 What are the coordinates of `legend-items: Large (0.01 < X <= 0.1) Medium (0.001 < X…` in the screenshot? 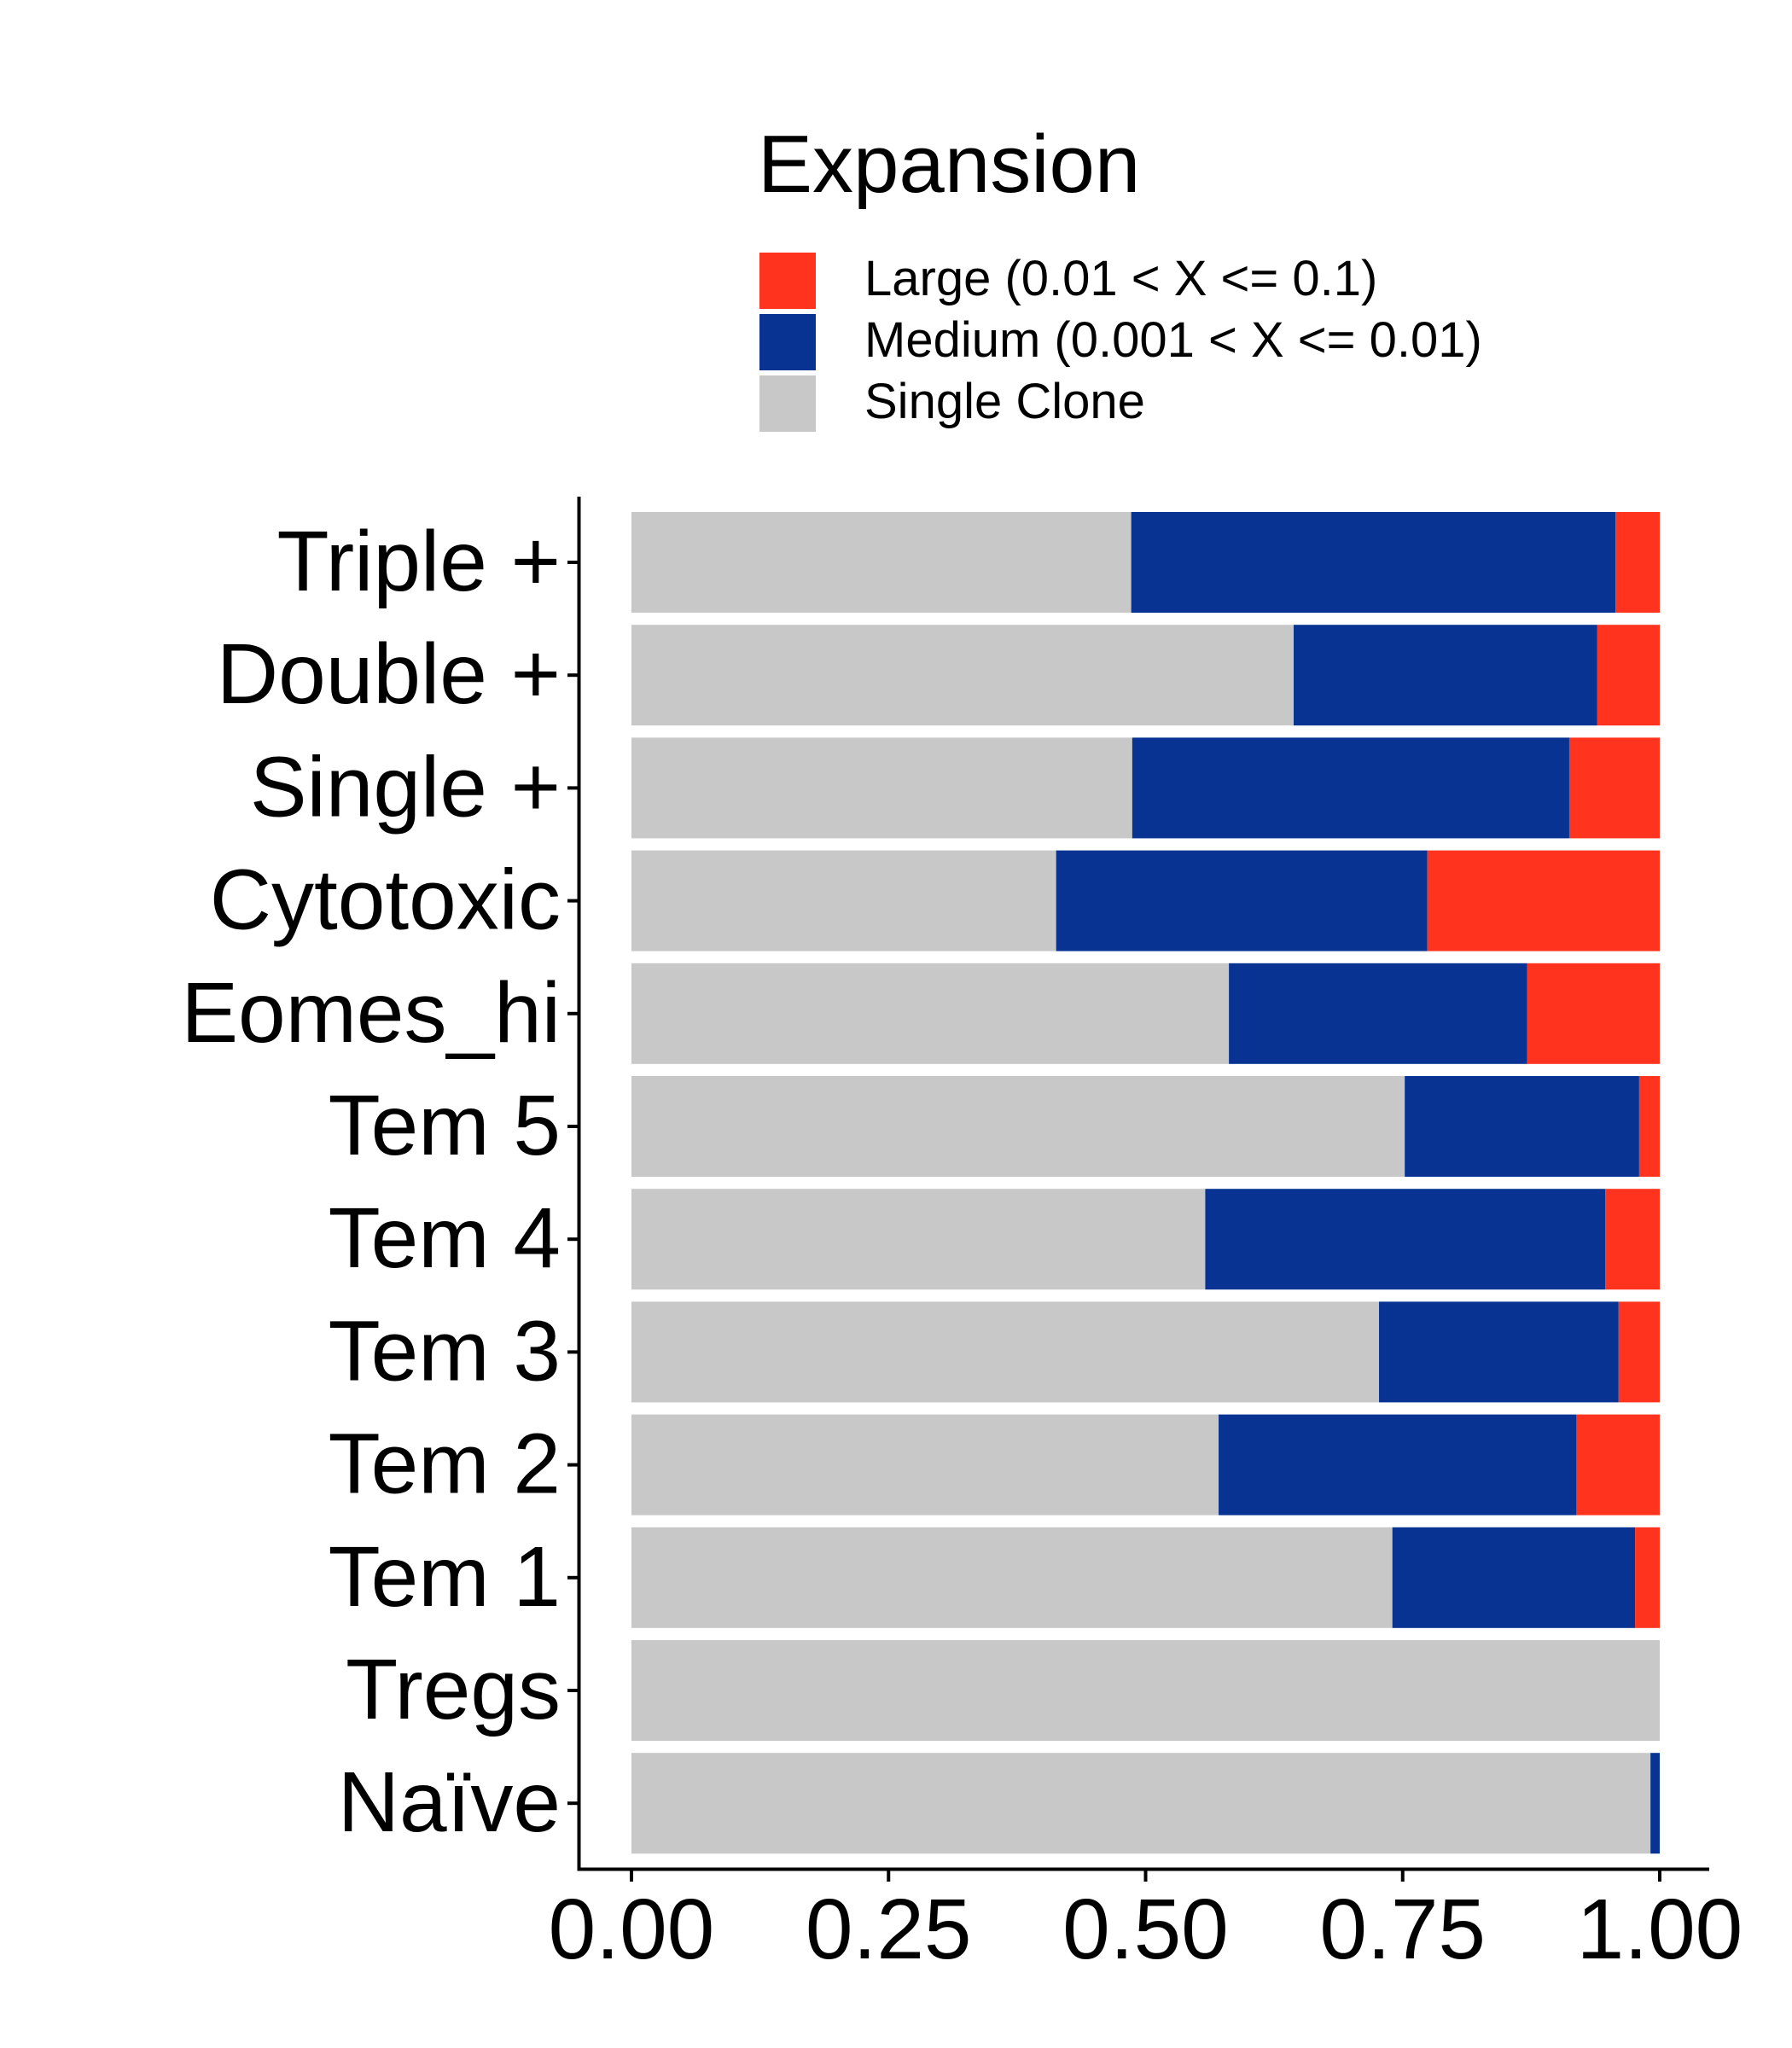 It's located at (1120, 341).